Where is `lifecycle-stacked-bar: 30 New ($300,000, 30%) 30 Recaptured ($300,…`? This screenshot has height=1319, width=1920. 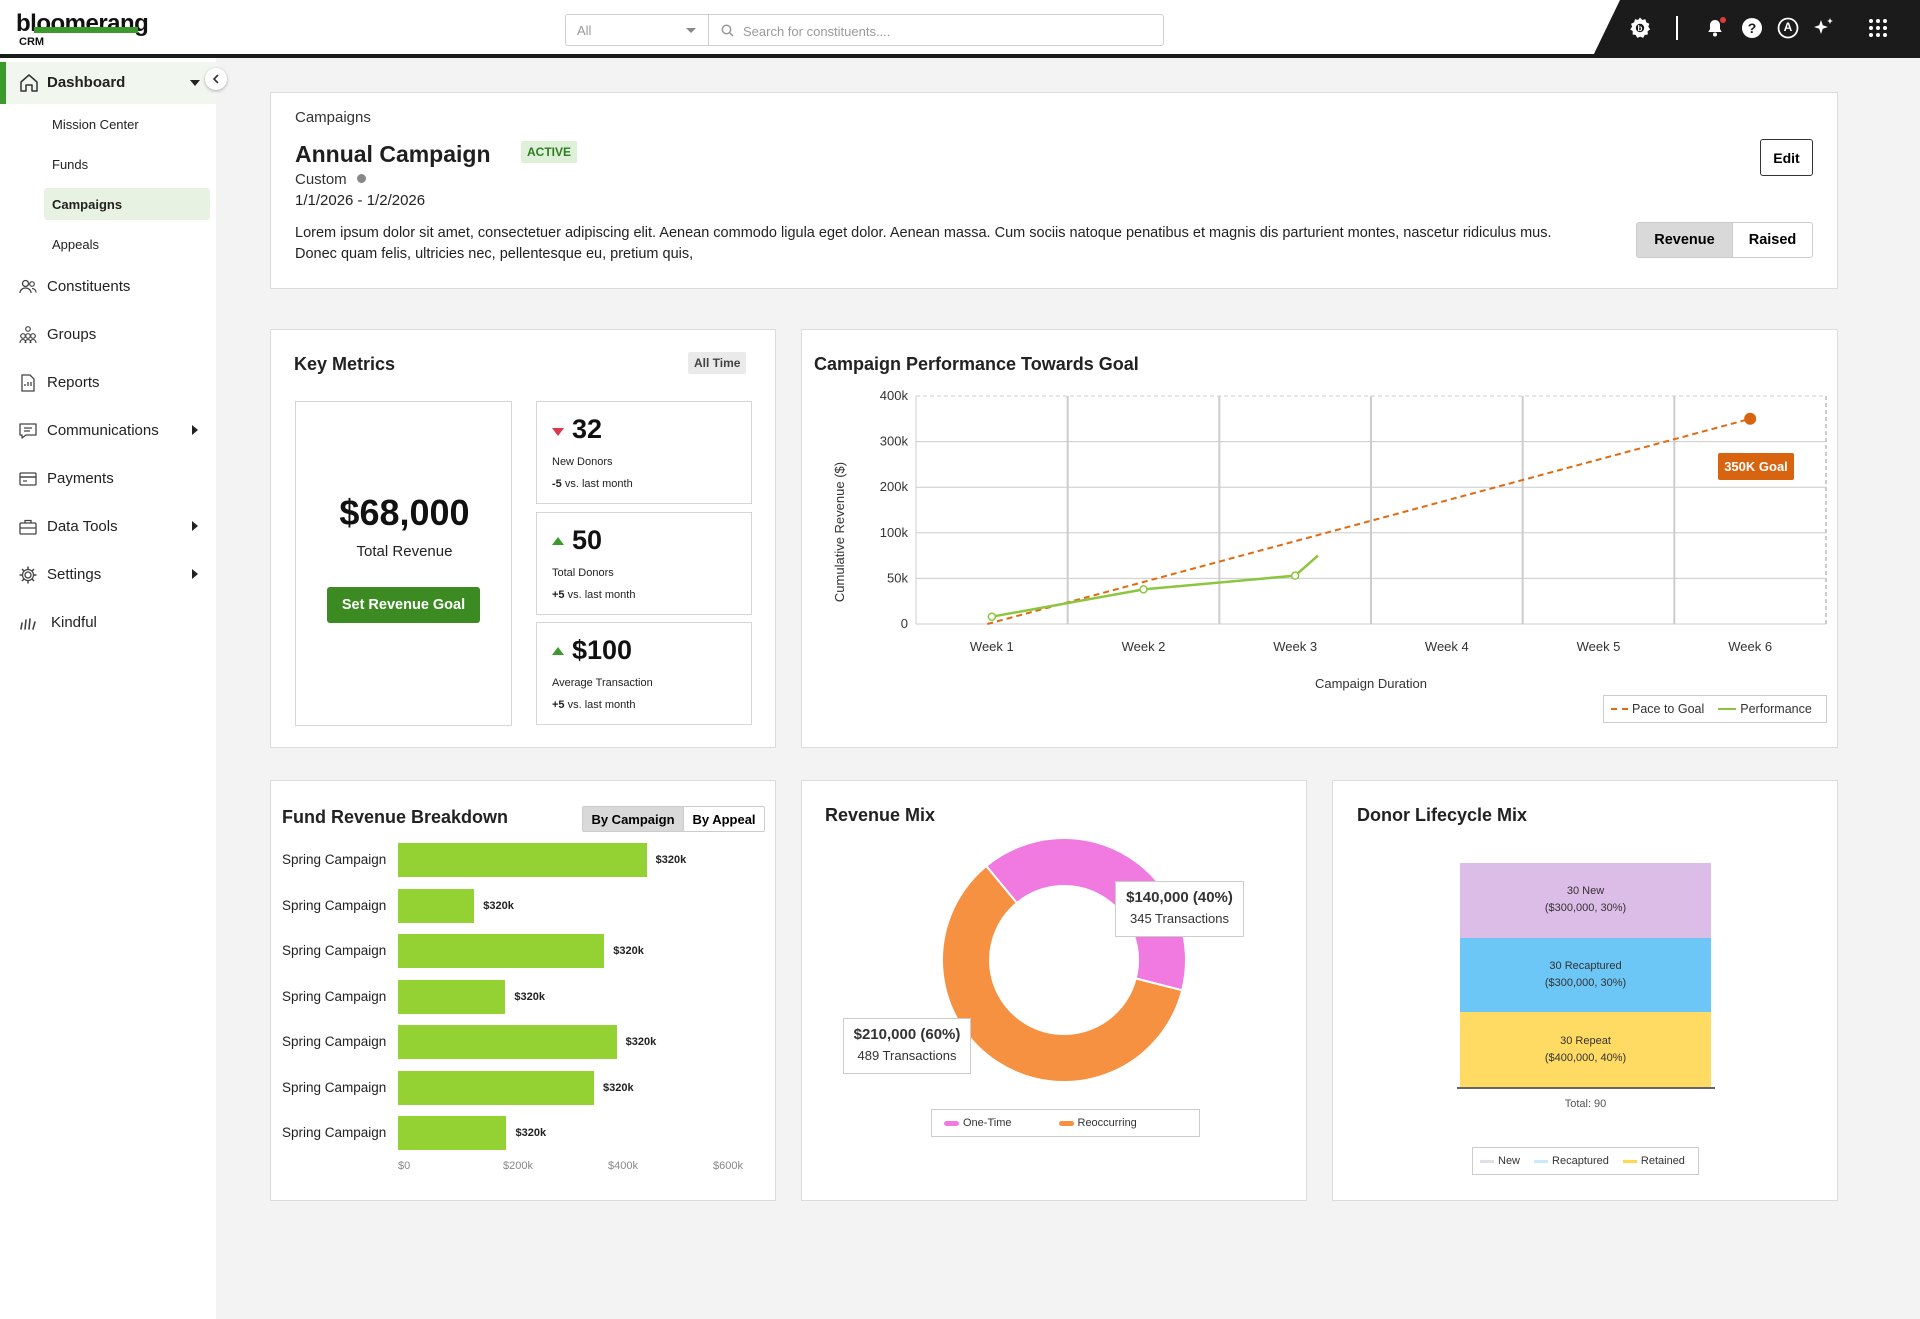 lifecycle-stacked-bar: 30 New ($300,000, 30%) 30 Recaptured ($300,… is located at coordinates (1585, 975).